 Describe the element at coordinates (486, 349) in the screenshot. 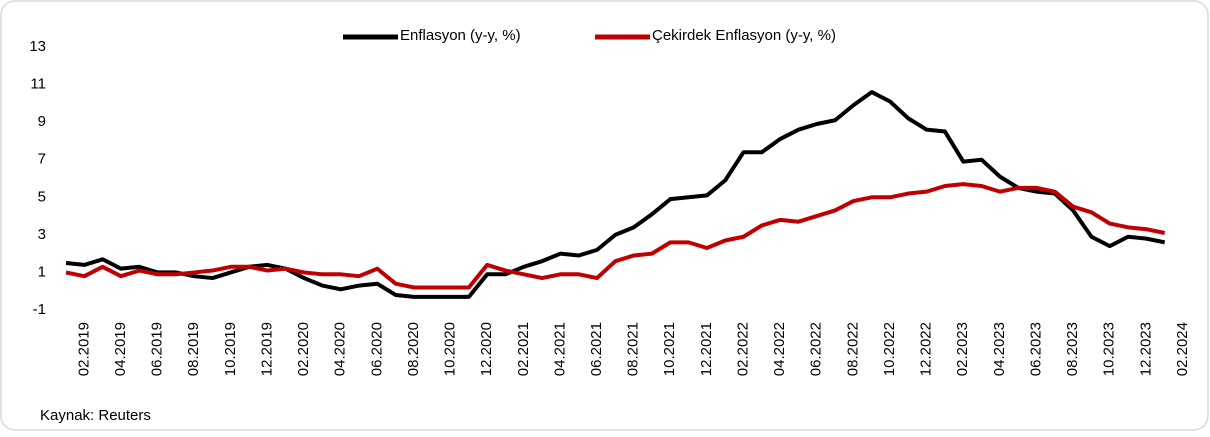

I see `x-tick-label: 12.2020` at that location.